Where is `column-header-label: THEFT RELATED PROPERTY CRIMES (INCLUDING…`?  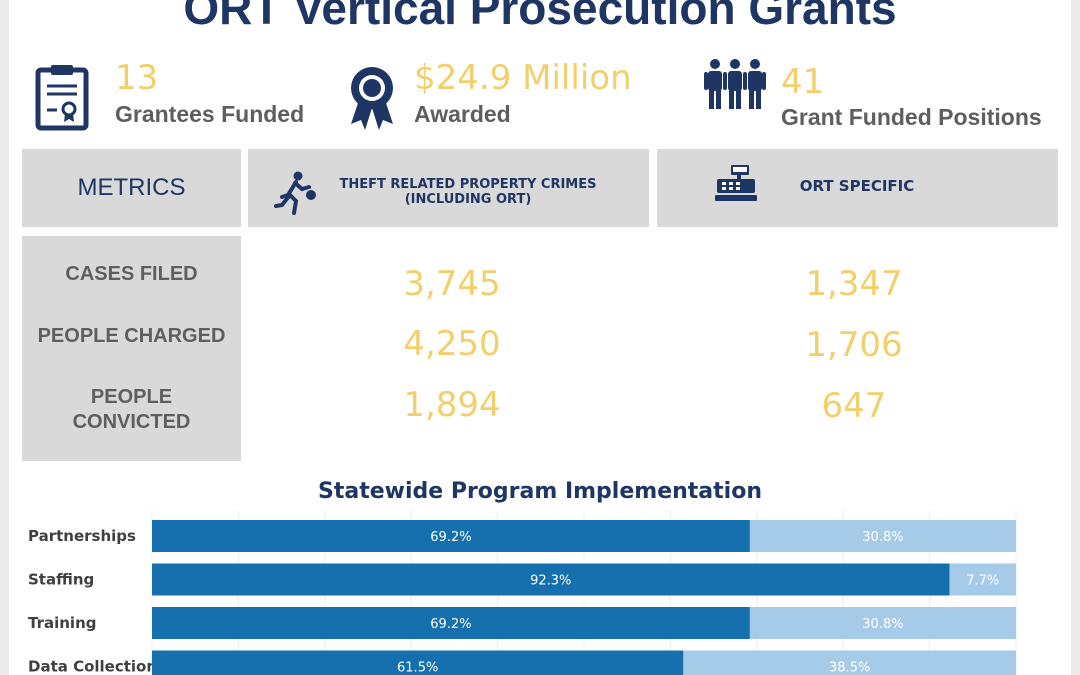 column-header-label: THEFT RELATED PROPERTY CRIMES (INCLUDING… is located at coordinates (468, 192).